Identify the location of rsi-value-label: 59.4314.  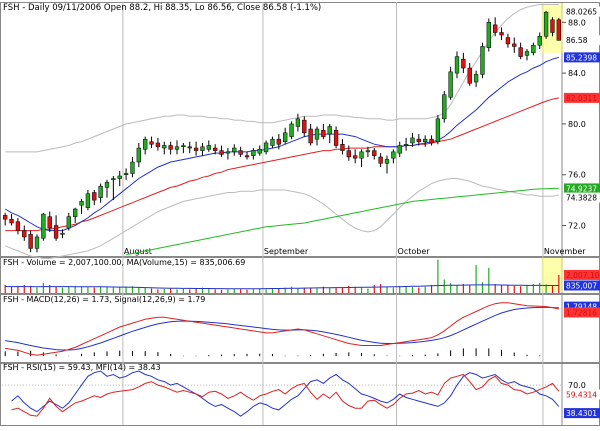
(581, 395).